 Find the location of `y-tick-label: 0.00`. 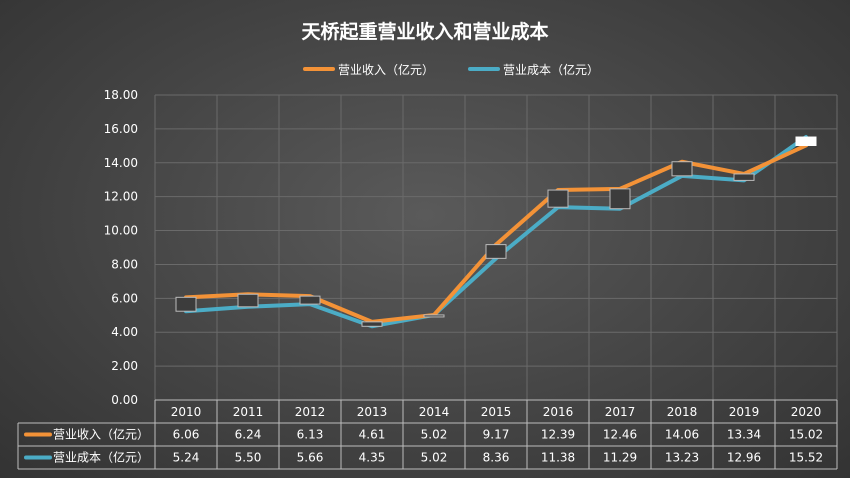

y-tick-label: 0.00 is located at coordinates (124, 400).